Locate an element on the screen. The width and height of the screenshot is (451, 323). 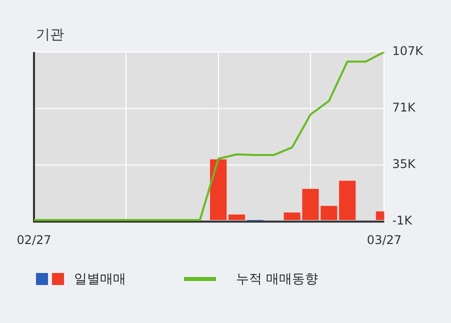
y-tick-label: -1K is located at coordinates (403, 221).